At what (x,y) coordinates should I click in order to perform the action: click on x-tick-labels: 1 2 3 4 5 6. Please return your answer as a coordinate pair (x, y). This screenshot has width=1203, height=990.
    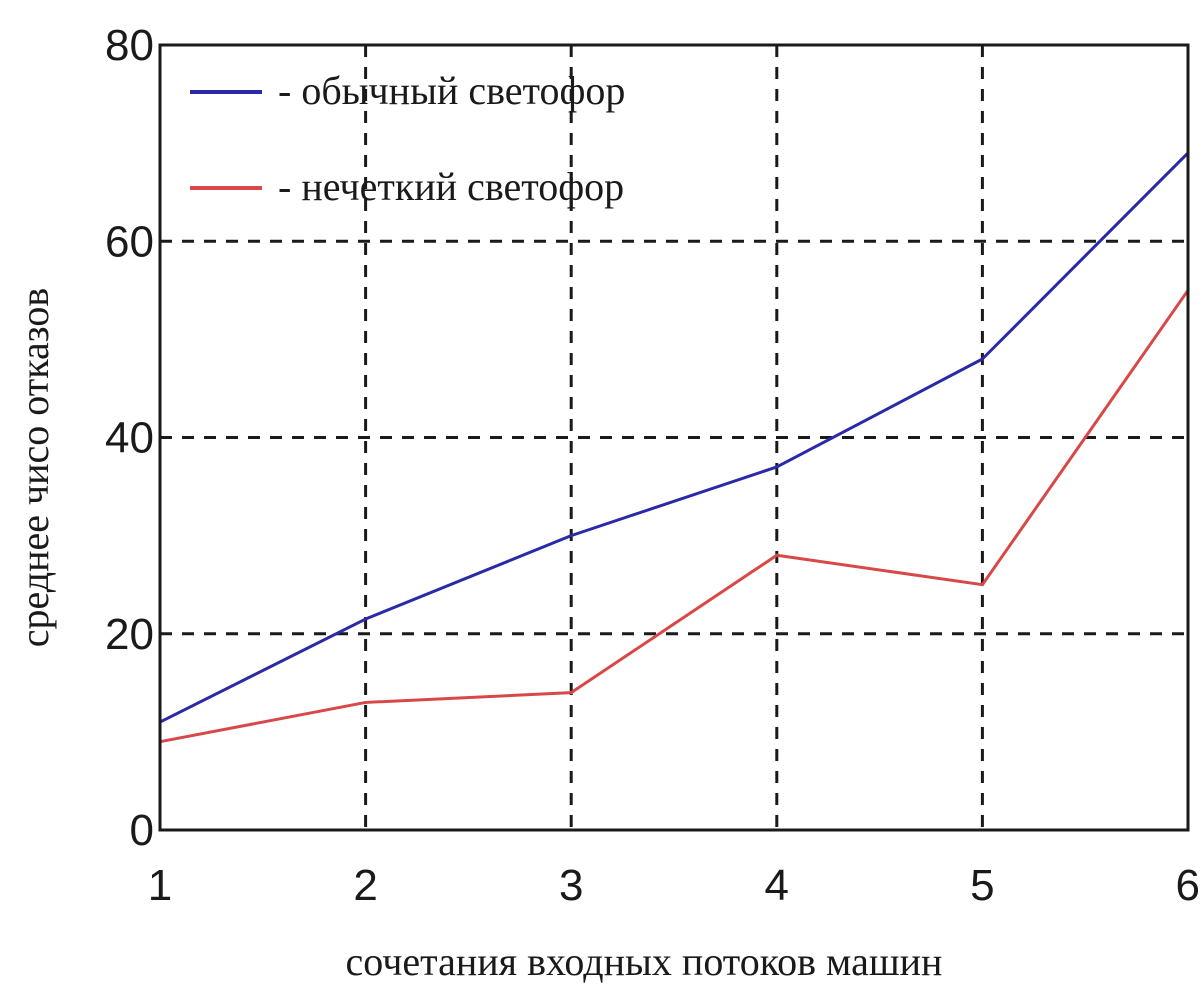
    Looking at the image, I should click on (674, 885).